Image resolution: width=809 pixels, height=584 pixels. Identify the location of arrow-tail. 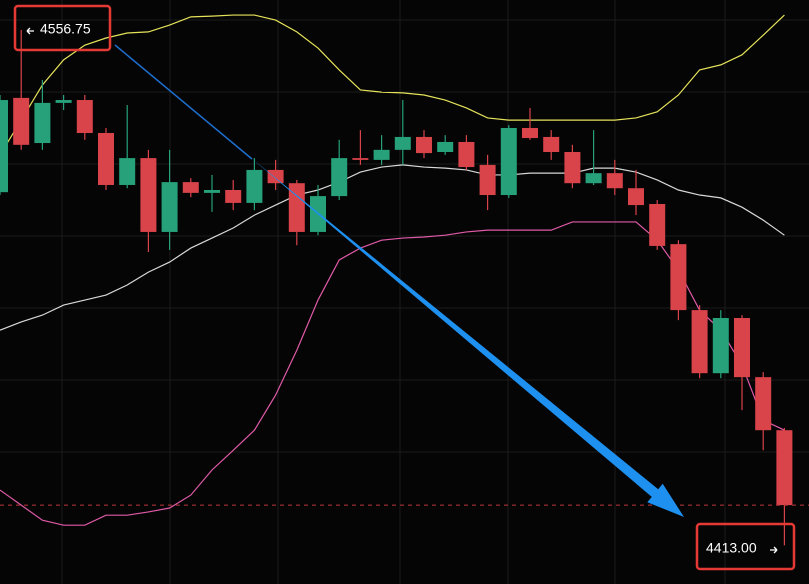
(183, 102).